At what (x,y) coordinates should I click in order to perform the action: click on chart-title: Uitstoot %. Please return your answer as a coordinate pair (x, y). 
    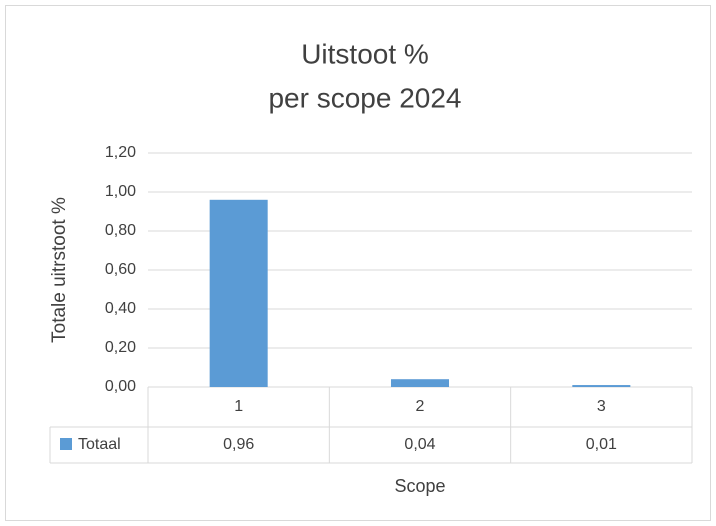
    Looking at the image, I should click on (365, 53).